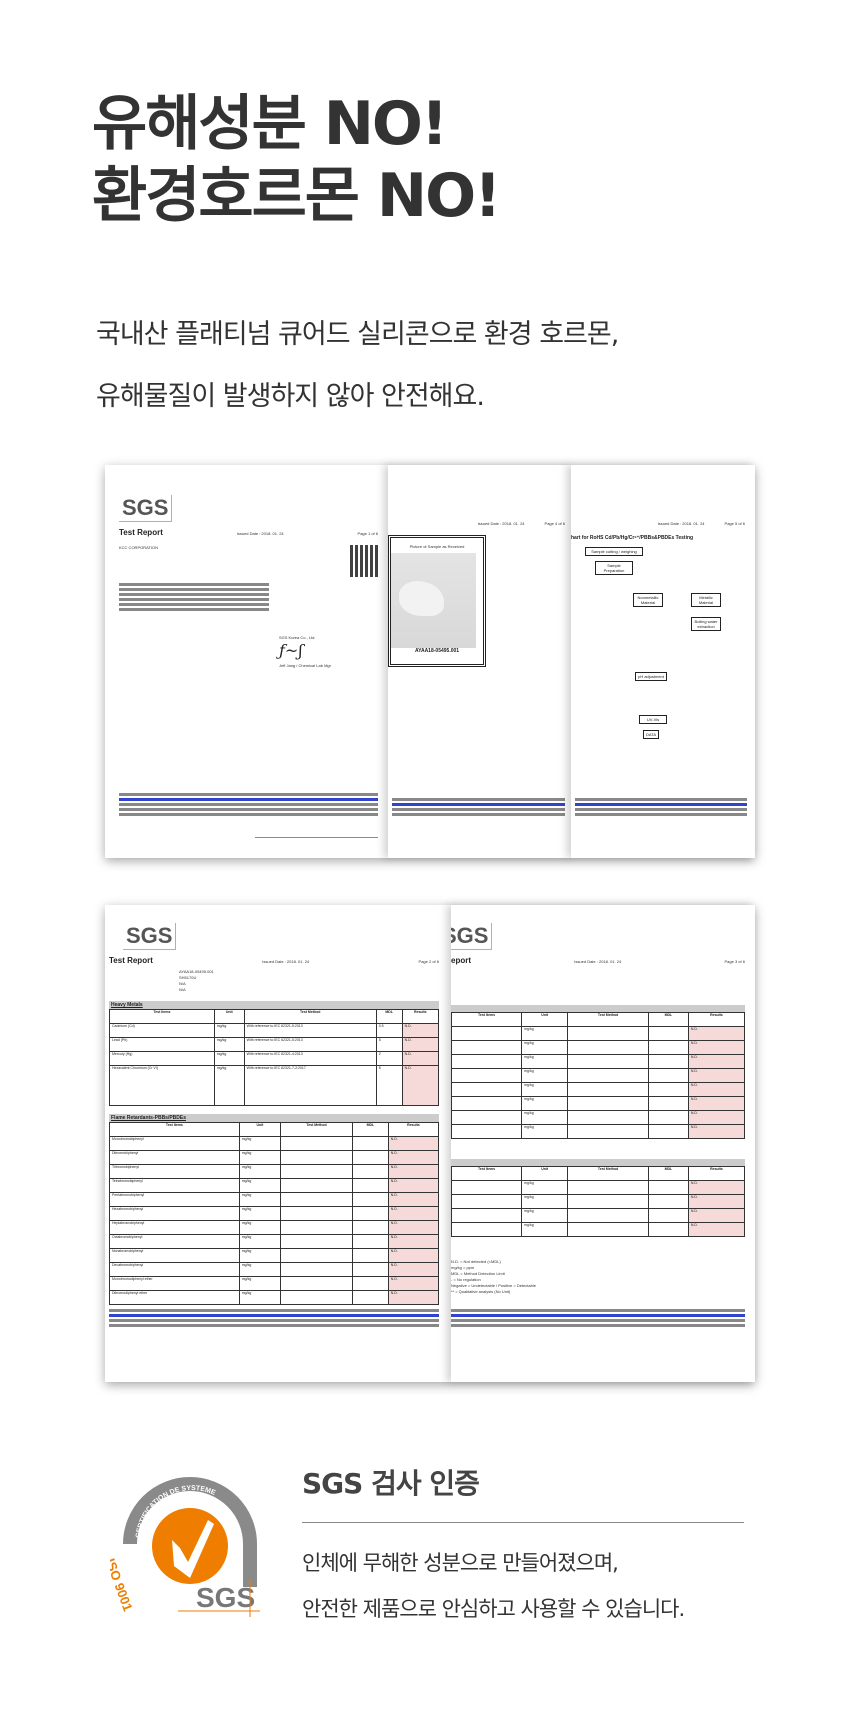 Image resolution: width=860 pixels, height=1714 pixels. I want to click on cert-body-line-1: 인체에 무해한 성분으로 만들어졌으며,, so click(460, 1563).